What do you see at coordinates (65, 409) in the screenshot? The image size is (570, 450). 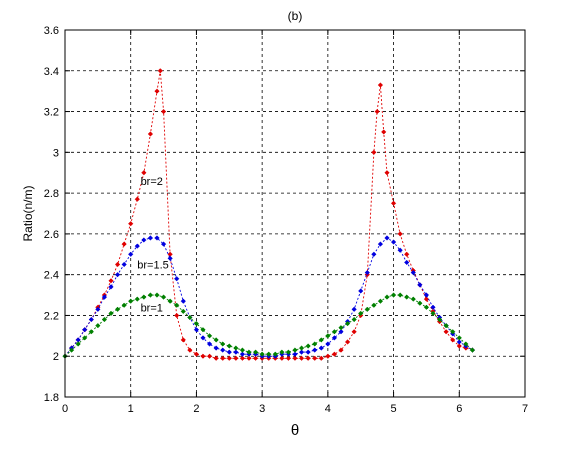 I see `x-tick-label: 0` at bounding box center [65, 409].